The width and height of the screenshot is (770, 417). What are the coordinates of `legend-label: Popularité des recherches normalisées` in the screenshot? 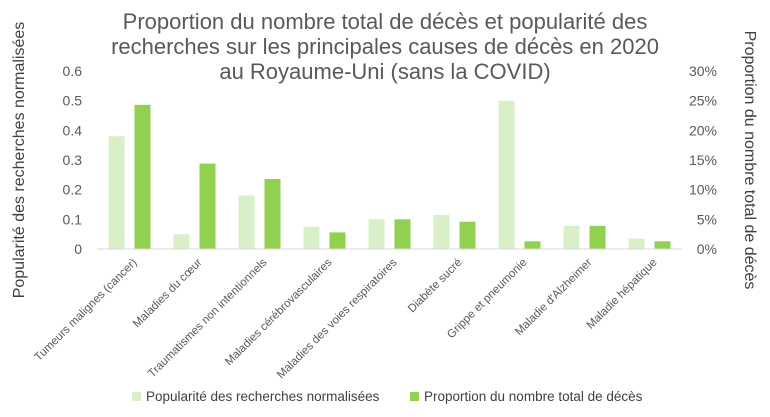 It's located at (263, 396).